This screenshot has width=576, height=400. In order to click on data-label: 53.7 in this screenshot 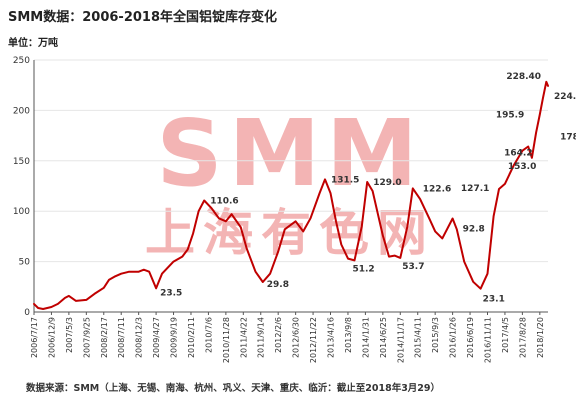, I will do `click(413, 267)`.